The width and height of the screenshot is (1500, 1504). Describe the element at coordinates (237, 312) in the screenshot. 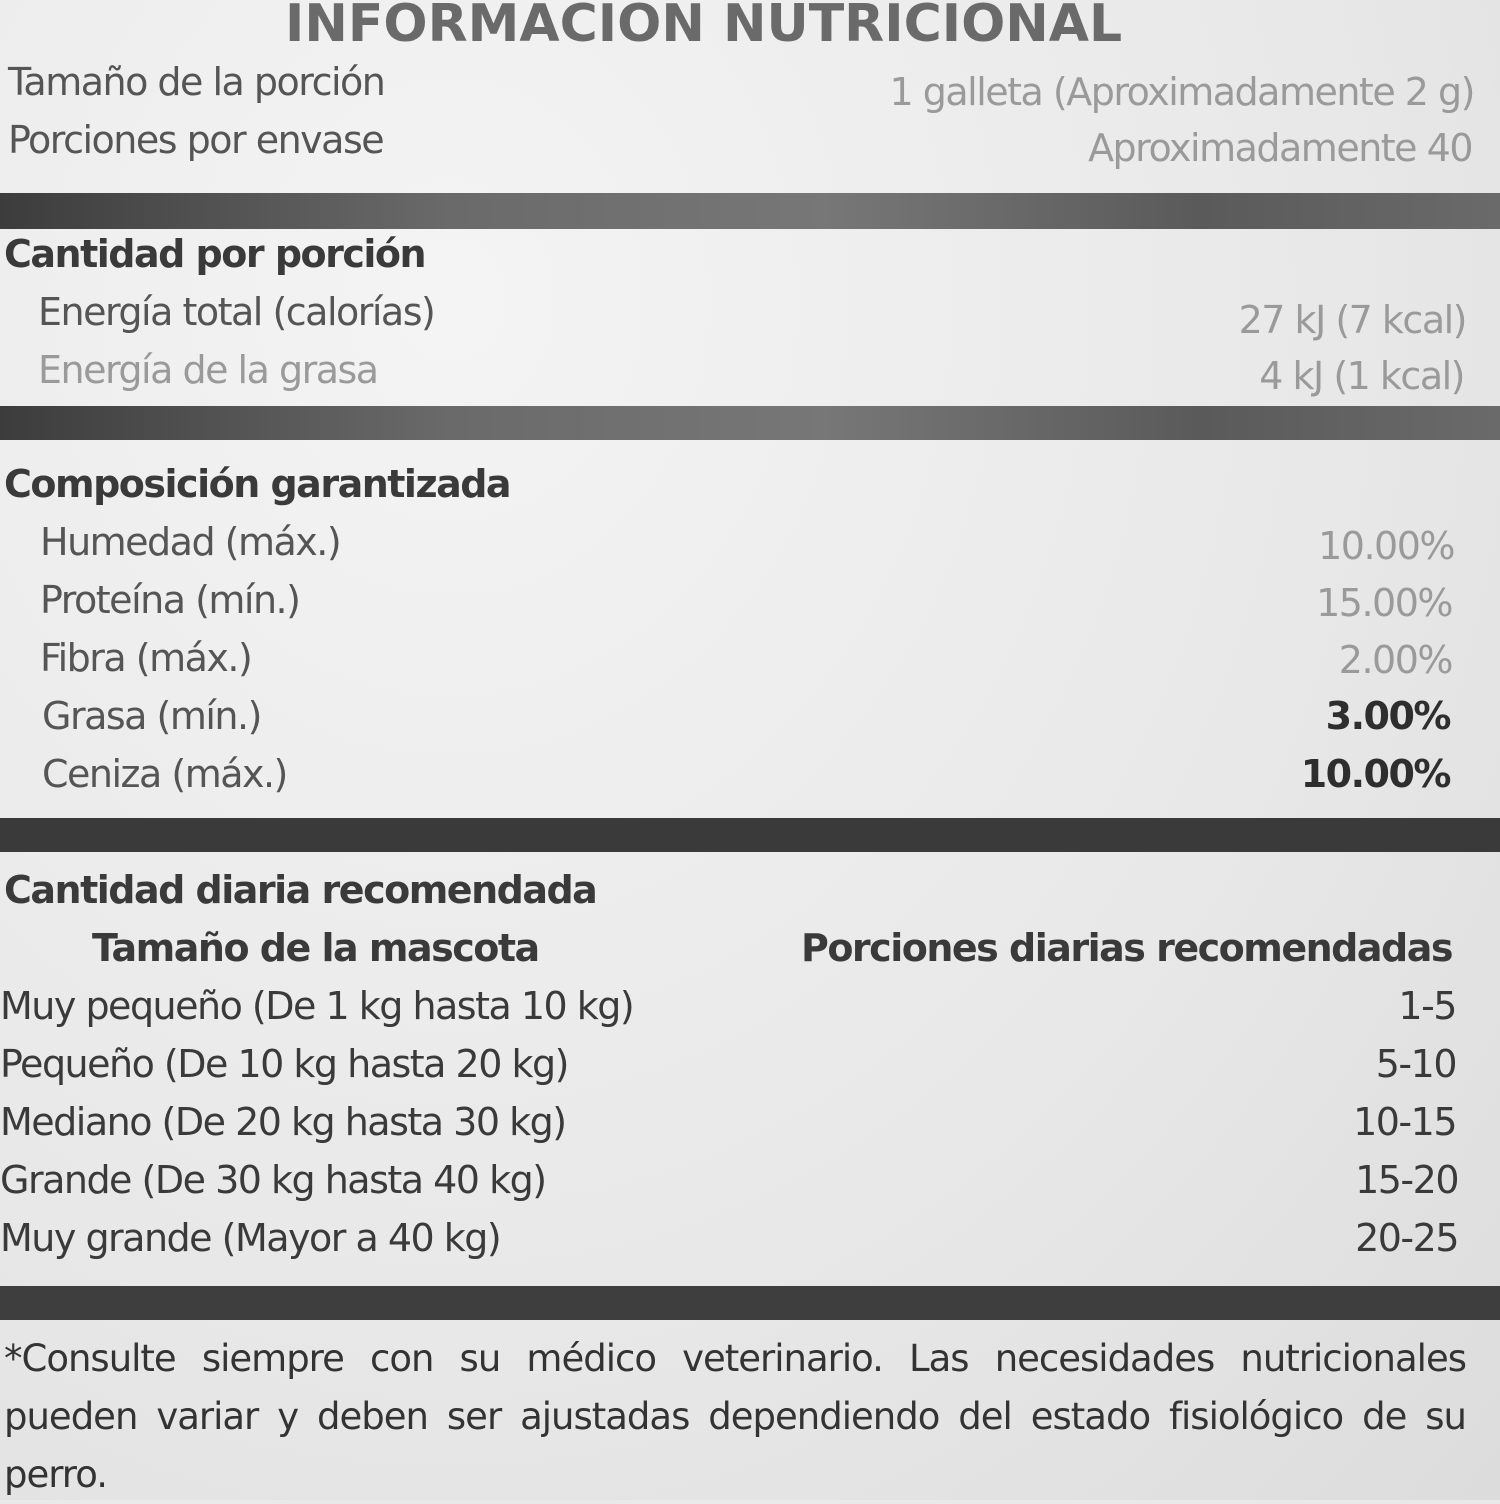

I see `energy-total-label: Energía total (calorías)` at that location.